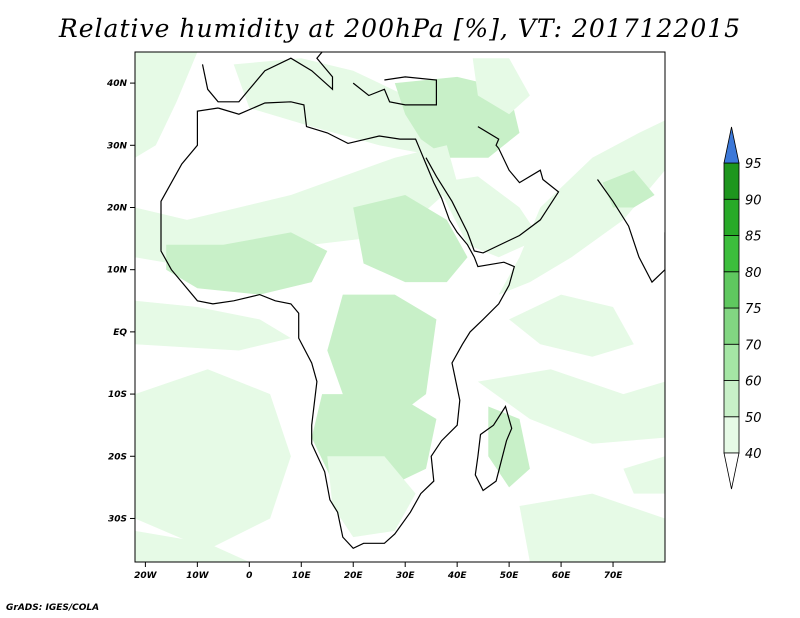 This screenshot has width=800, height=618. What do you see at coordinates (354, 576) in the screenshot?
I see `x-tick-label: 20E` at bounding box center [354, 576].